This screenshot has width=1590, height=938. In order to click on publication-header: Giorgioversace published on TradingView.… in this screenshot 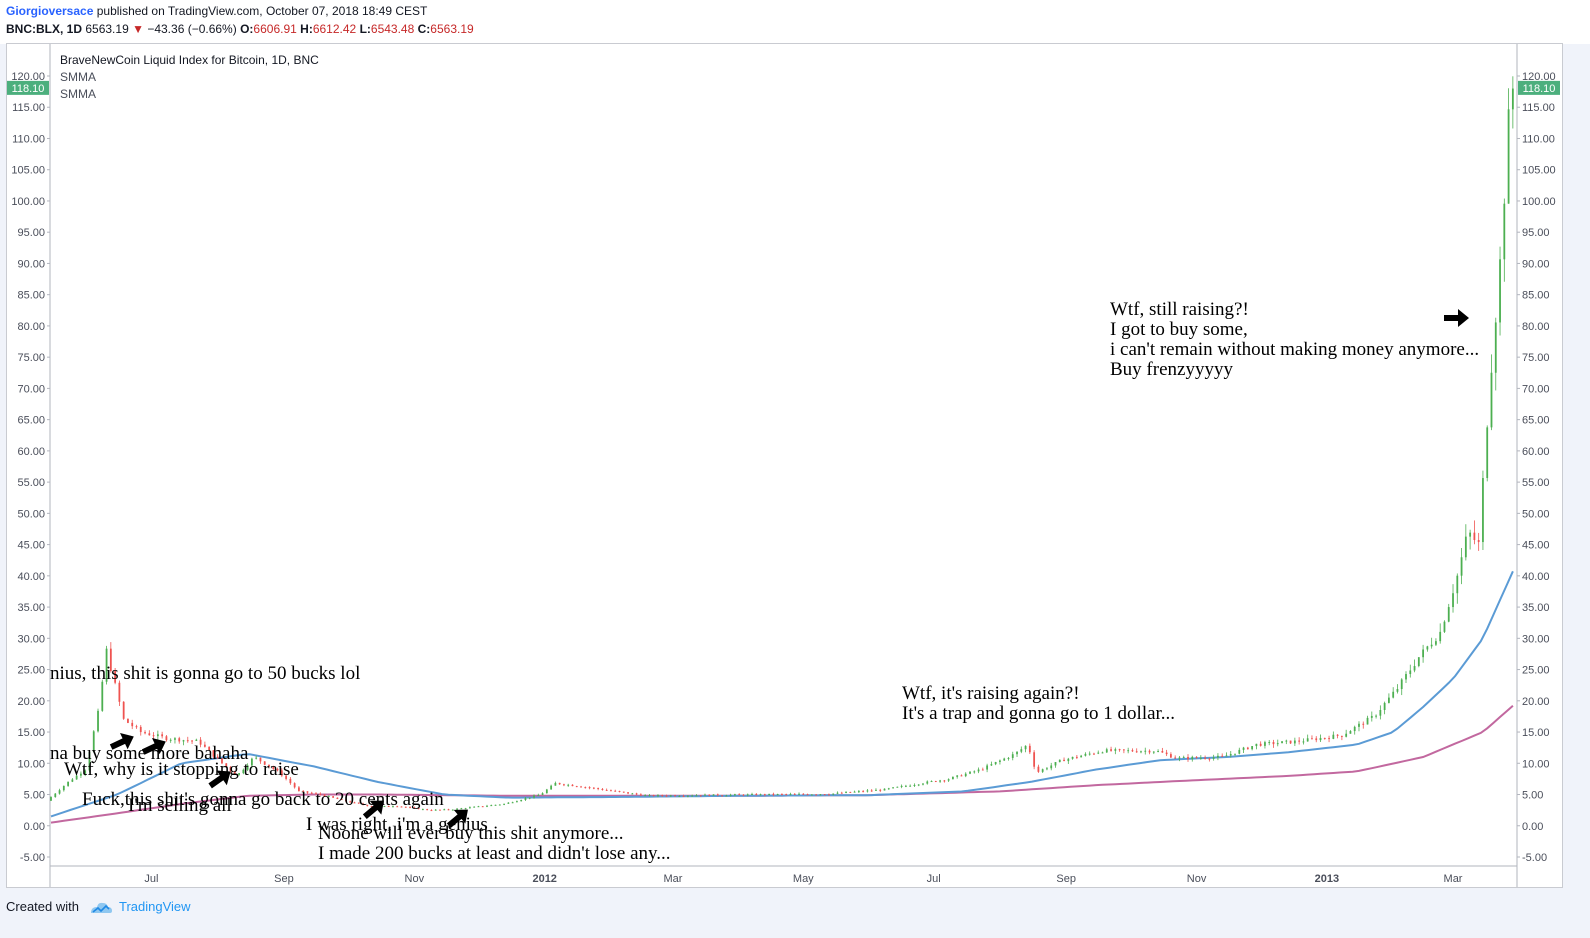, I will do `click(795, 22)`.